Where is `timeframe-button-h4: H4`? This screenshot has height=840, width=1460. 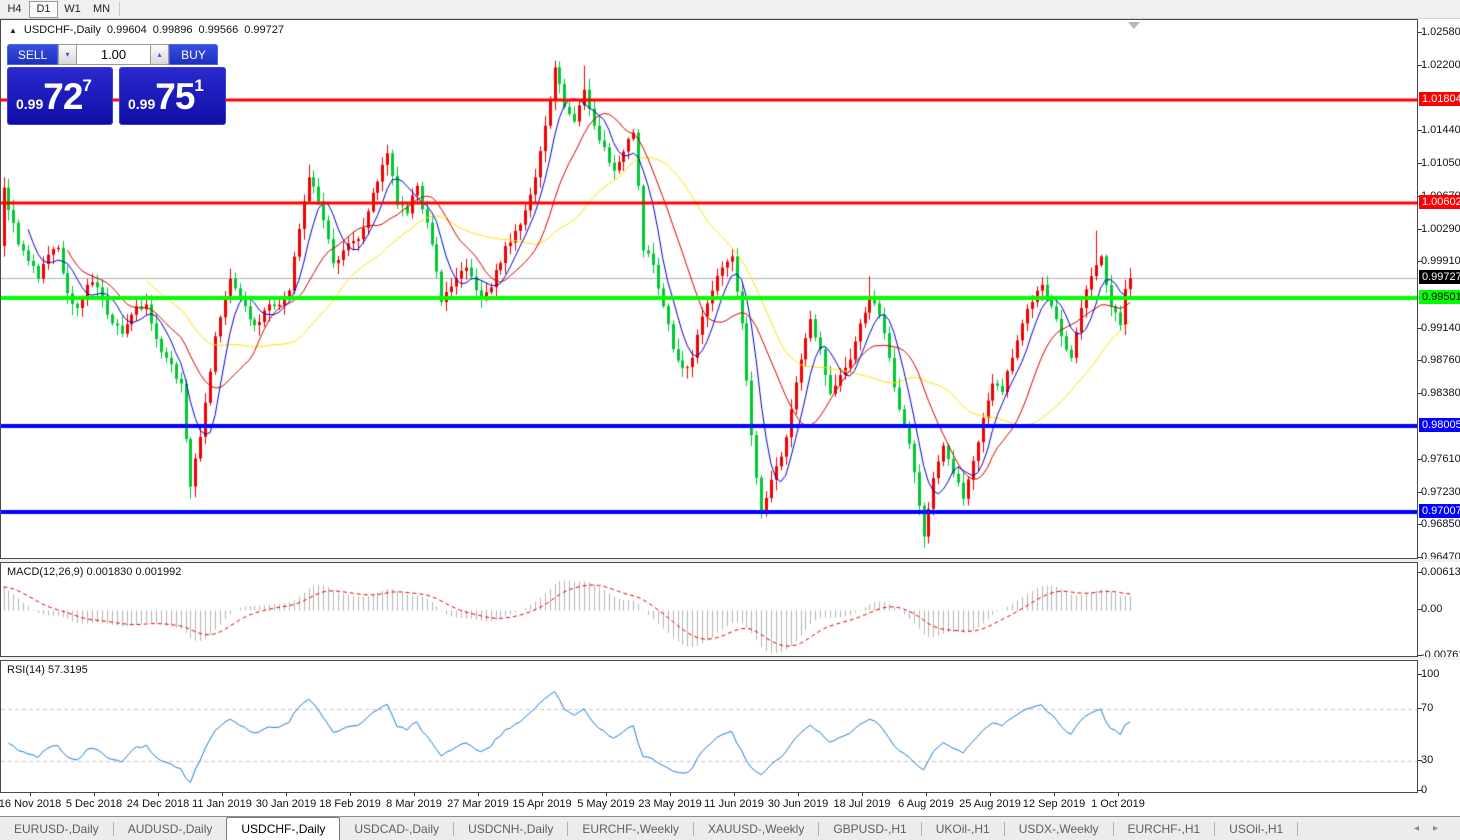 timeframe-button-h4: H4 is located at coordinates (14, 9).